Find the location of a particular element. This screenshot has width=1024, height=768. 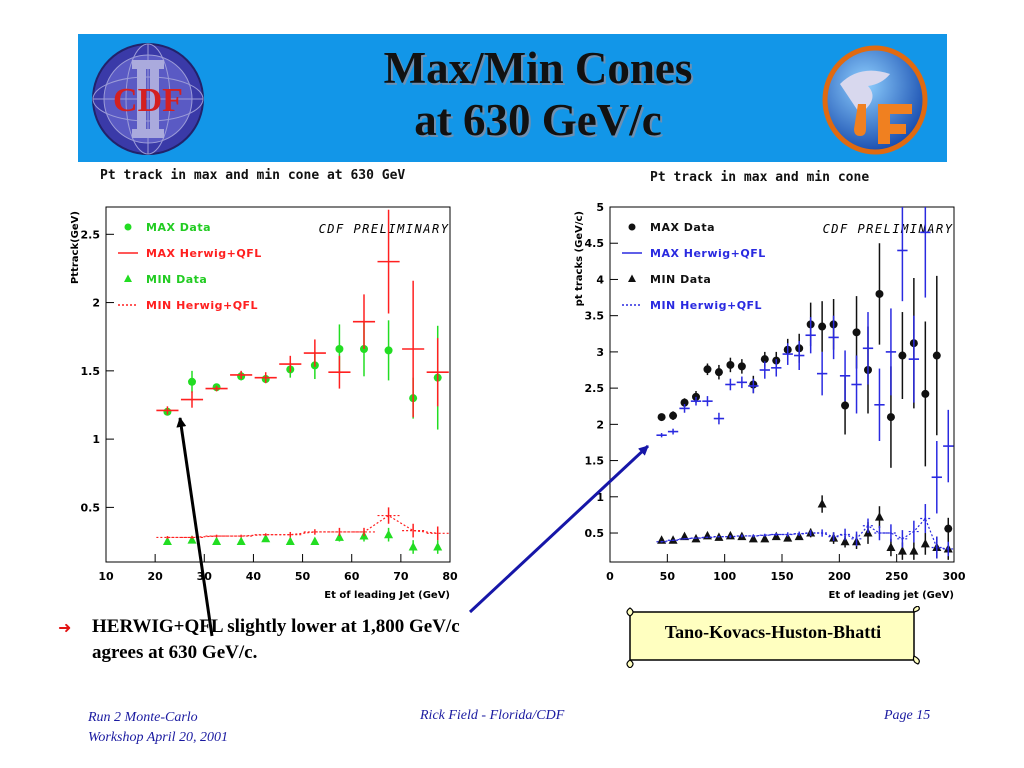

chart1-legend-label: MIN Herwig+QFL is located at coordinates (706, 305).